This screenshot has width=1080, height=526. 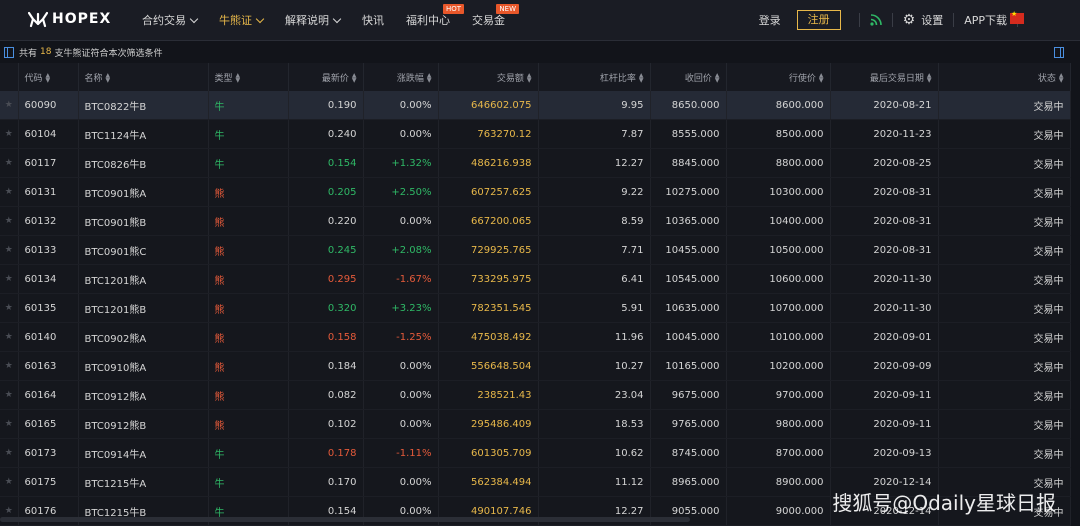 What do you see at coordinates (688, 77) in the screenshot?
I see `column-header: 收回价 ▲ ▼` at bounding box center [688, 77].